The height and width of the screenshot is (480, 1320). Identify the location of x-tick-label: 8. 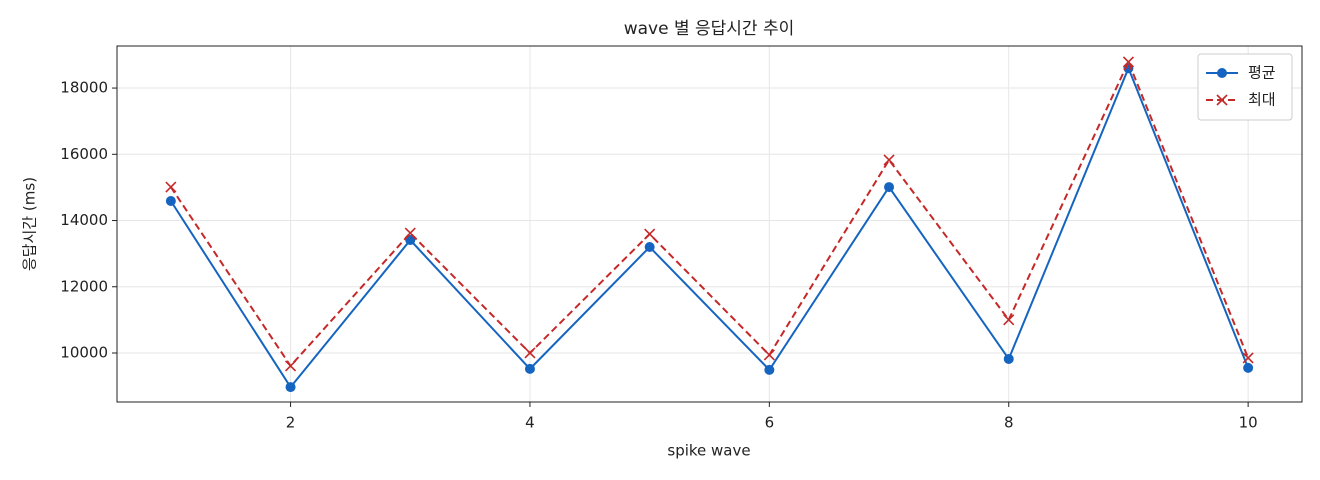
(1009, 423).